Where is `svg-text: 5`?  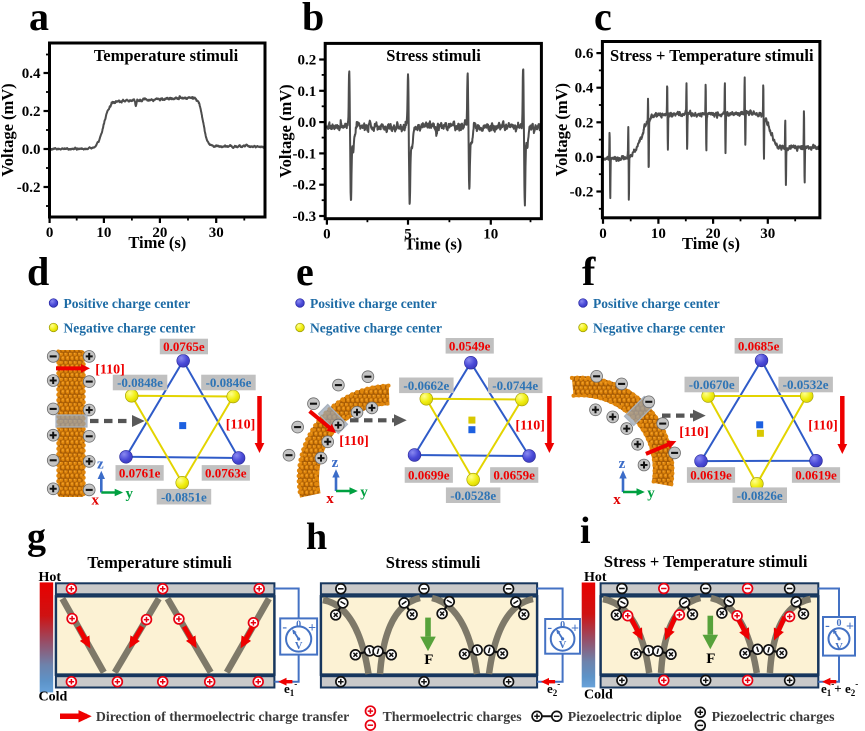 svg-text: 5 is located at coordinates (408, 235).